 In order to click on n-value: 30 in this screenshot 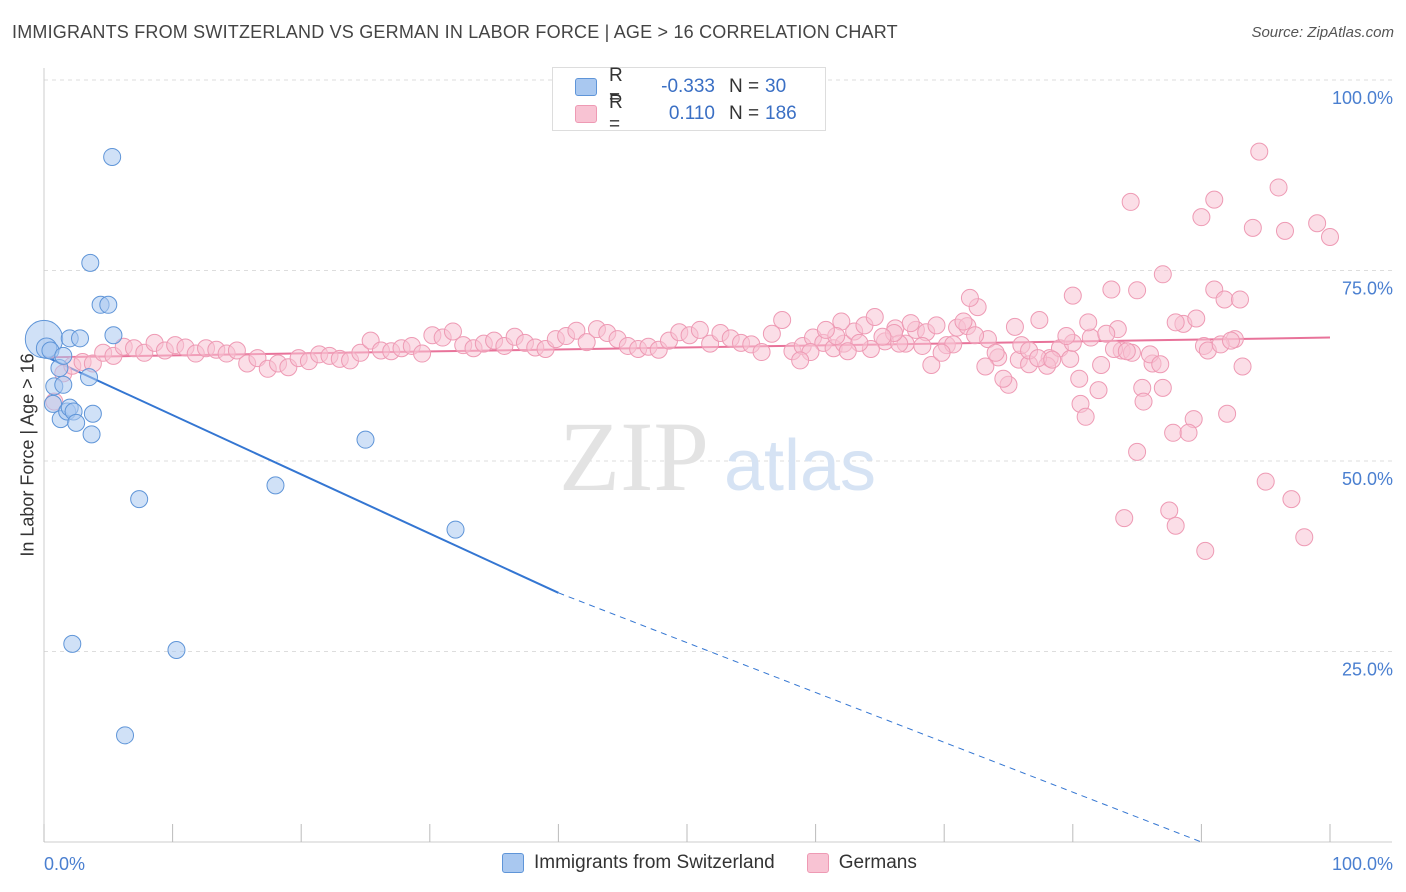, I will do `click(776, 86)`.